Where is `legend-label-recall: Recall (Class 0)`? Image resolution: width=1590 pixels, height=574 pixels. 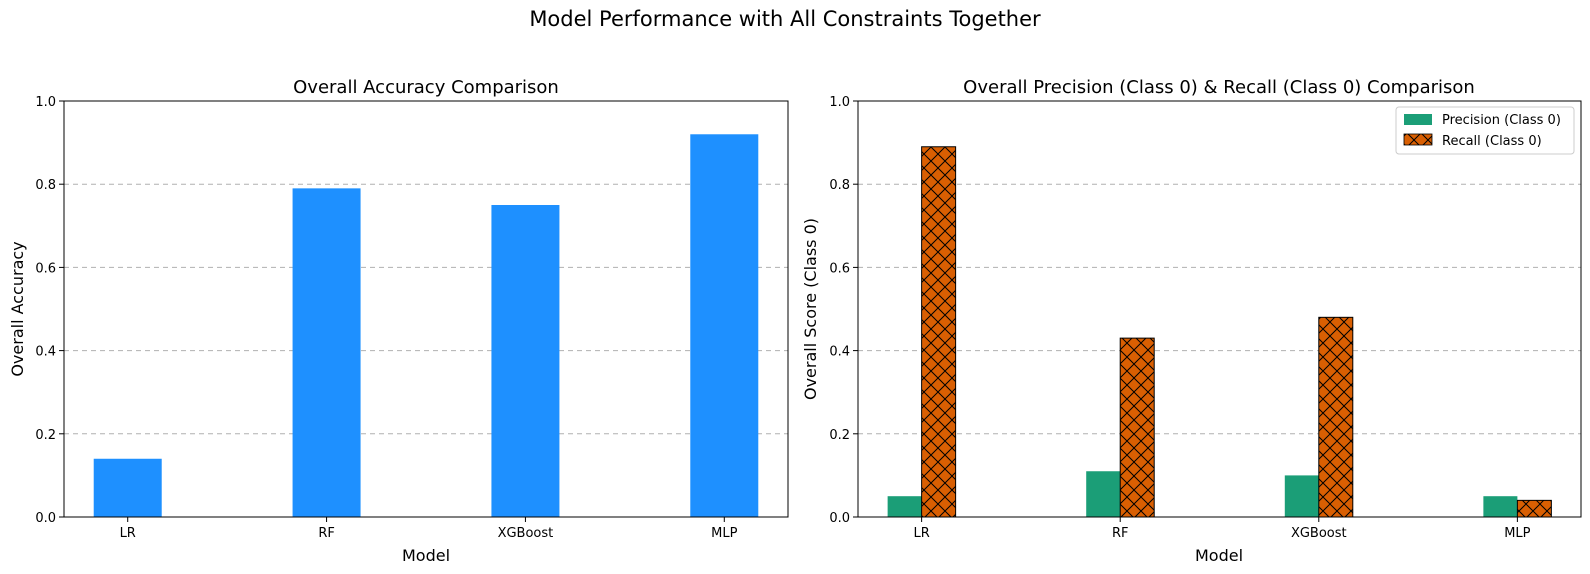 legend-label-recall: Recall (Class 0) is located at coordinates (1492, 141).